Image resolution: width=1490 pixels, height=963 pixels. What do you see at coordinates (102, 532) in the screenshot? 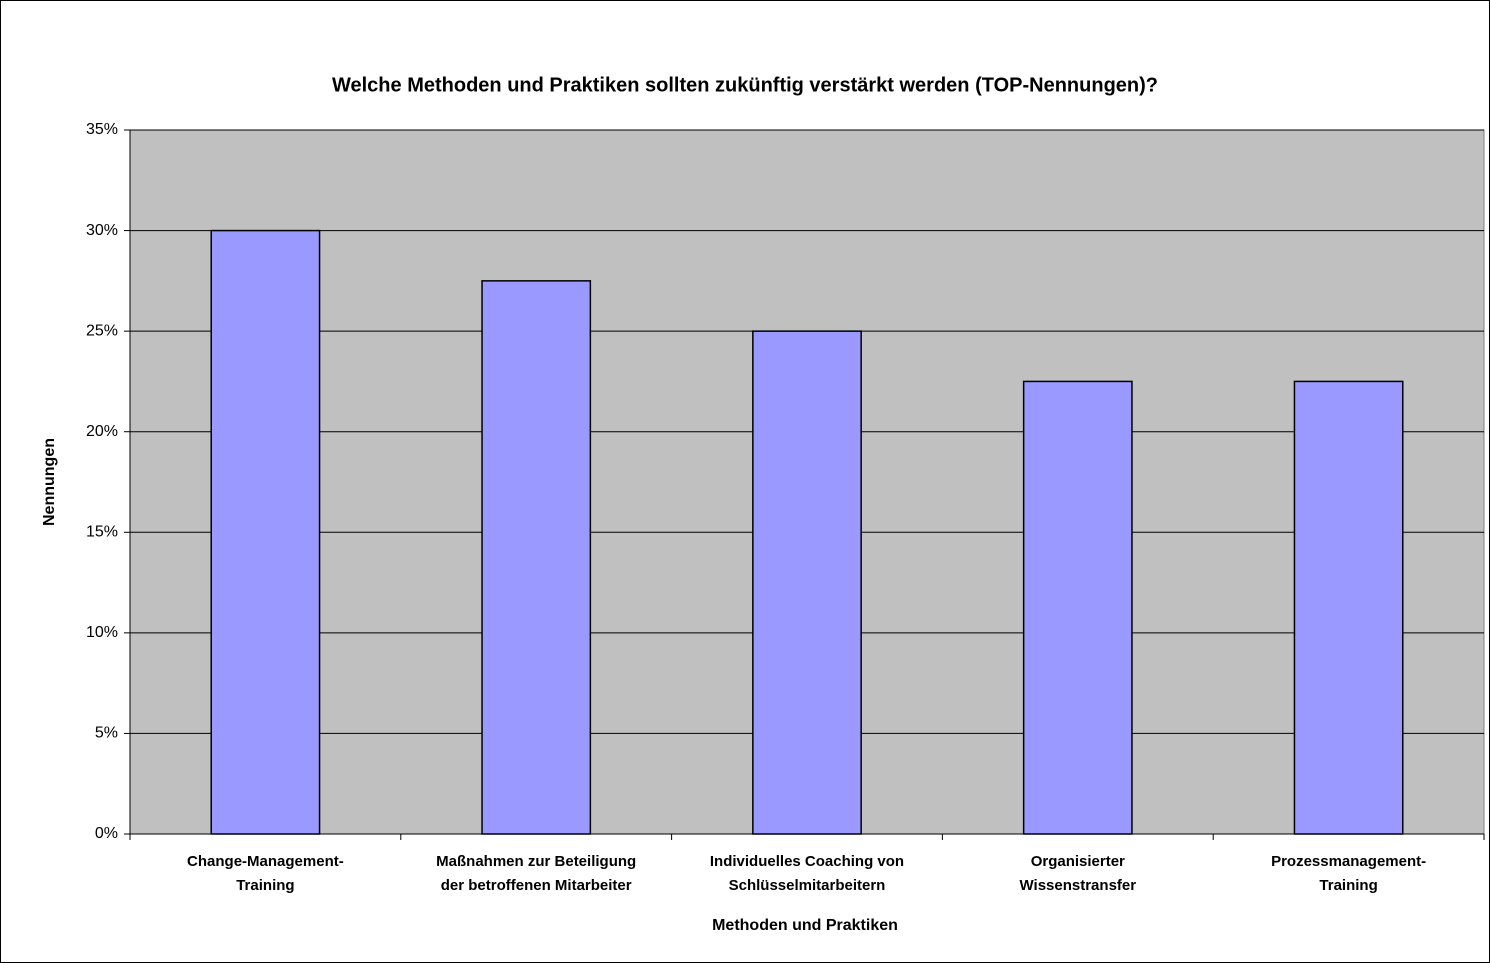
I see `y-tick-label: 15%` at bounding box center [102, 532].